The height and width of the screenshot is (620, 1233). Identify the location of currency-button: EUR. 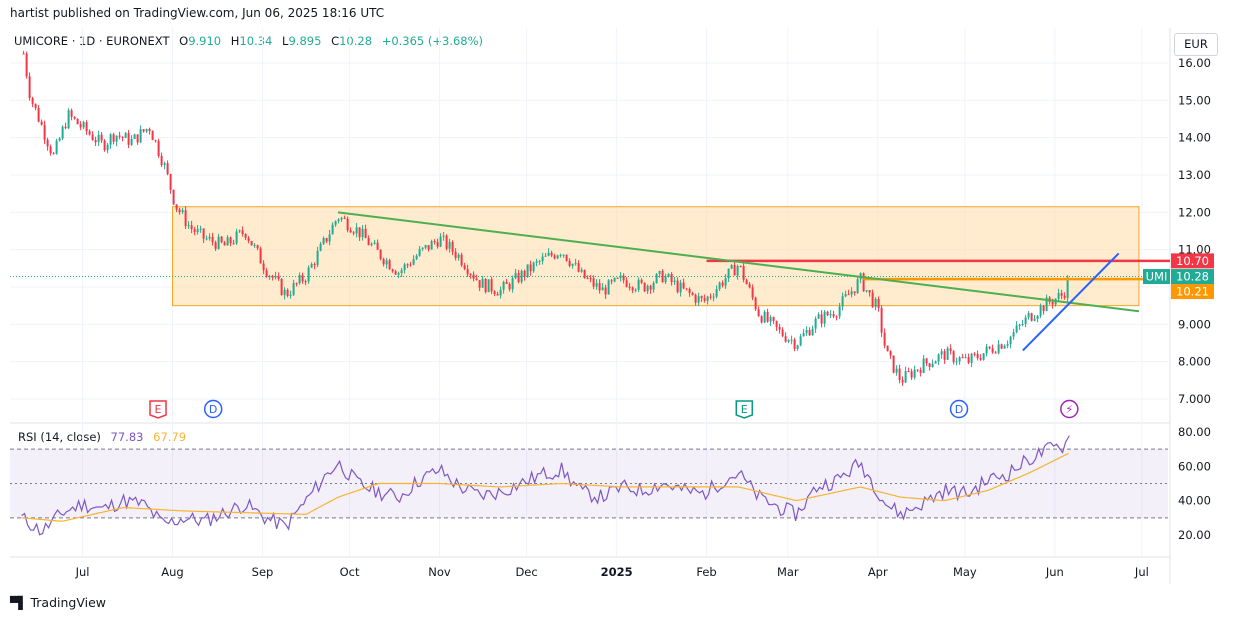
(1196, 44).